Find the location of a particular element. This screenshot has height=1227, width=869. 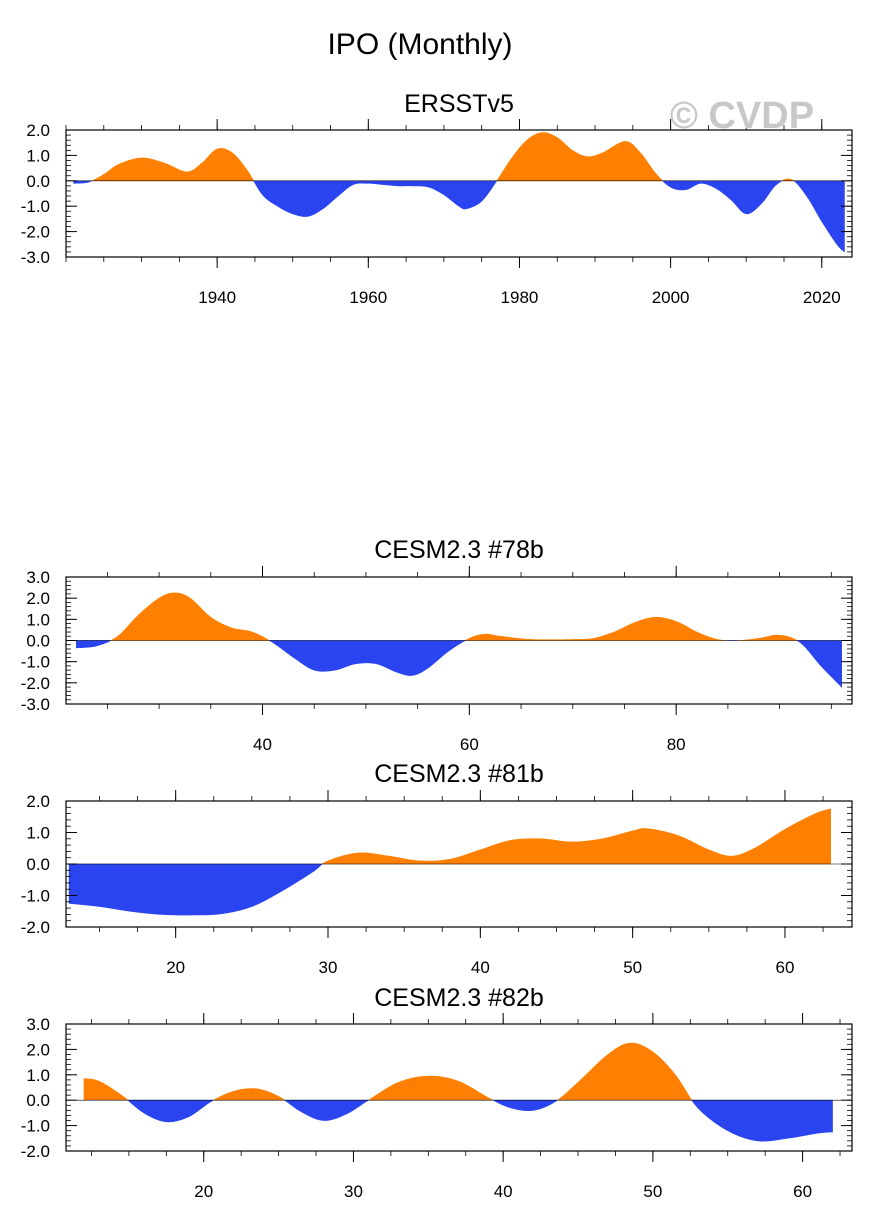

panel-title: CESM2.3 #78b is located at coordinates (459, 550).